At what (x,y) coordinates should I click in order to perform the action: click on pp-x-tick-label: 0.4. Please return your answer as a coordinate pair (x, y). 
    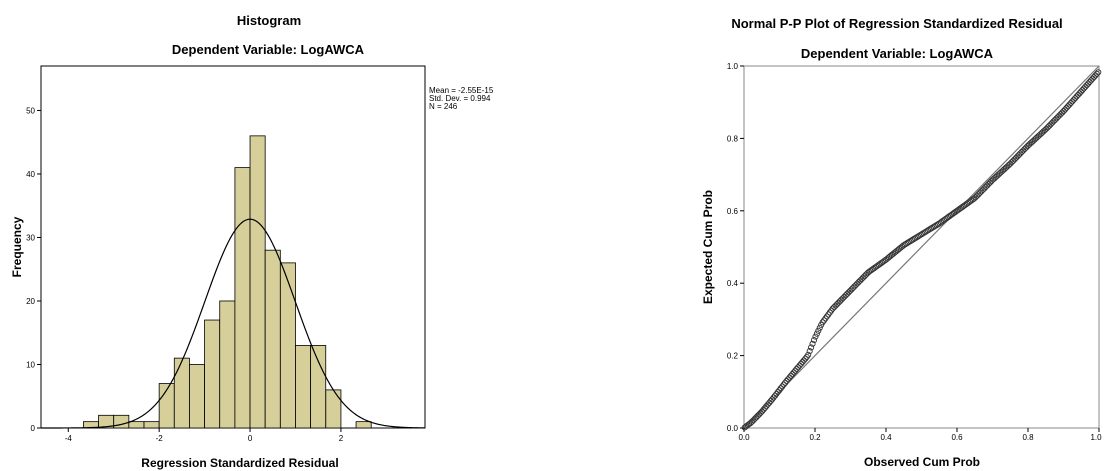
    Looking at the image, I should click on (886, 437).